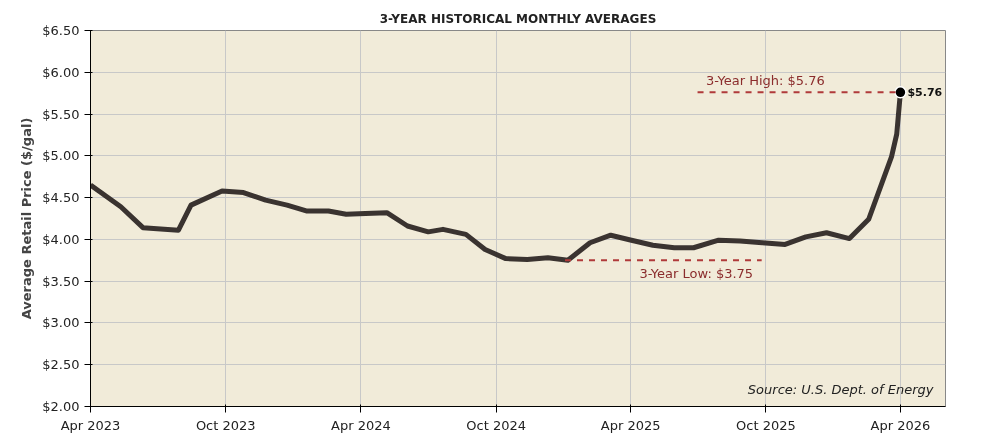 Image resolution: width=1004 pixels, height=439 pixels. I want to click on y-tick-label: $3.00, so click(61, 323).